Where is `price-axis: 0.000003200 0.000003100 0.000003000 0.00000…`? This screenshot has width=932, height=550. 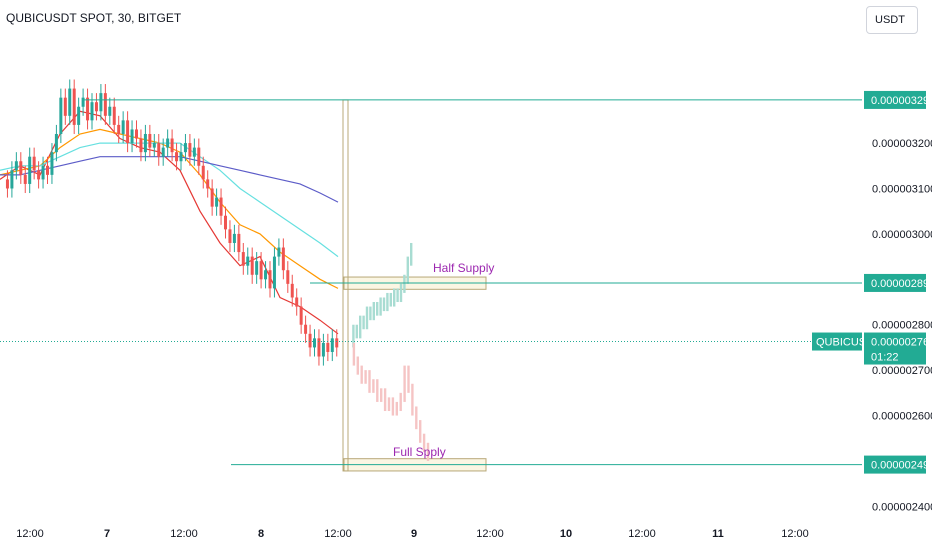
price-axis: 0.000003200 0.000003100 0.000003000 0.00000… is located at coordinates (902, 325).